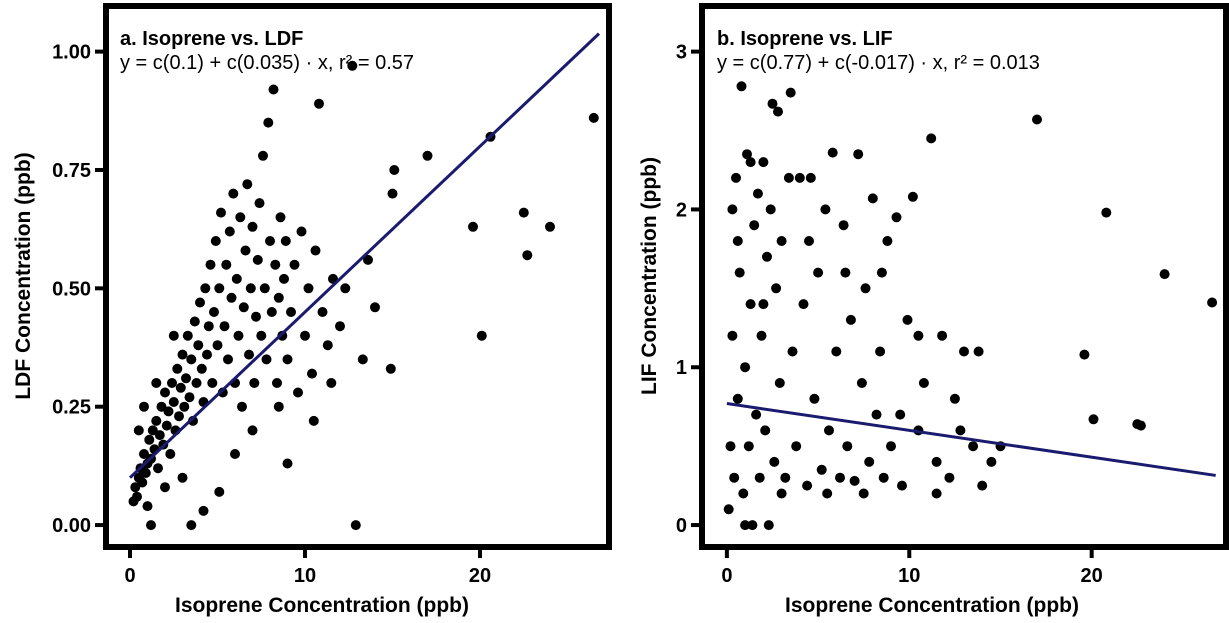 This screenshot has height=623, width=1229. I want to click on y-axis-title-a: LDF Concentration (ppb), so click(23, 275).